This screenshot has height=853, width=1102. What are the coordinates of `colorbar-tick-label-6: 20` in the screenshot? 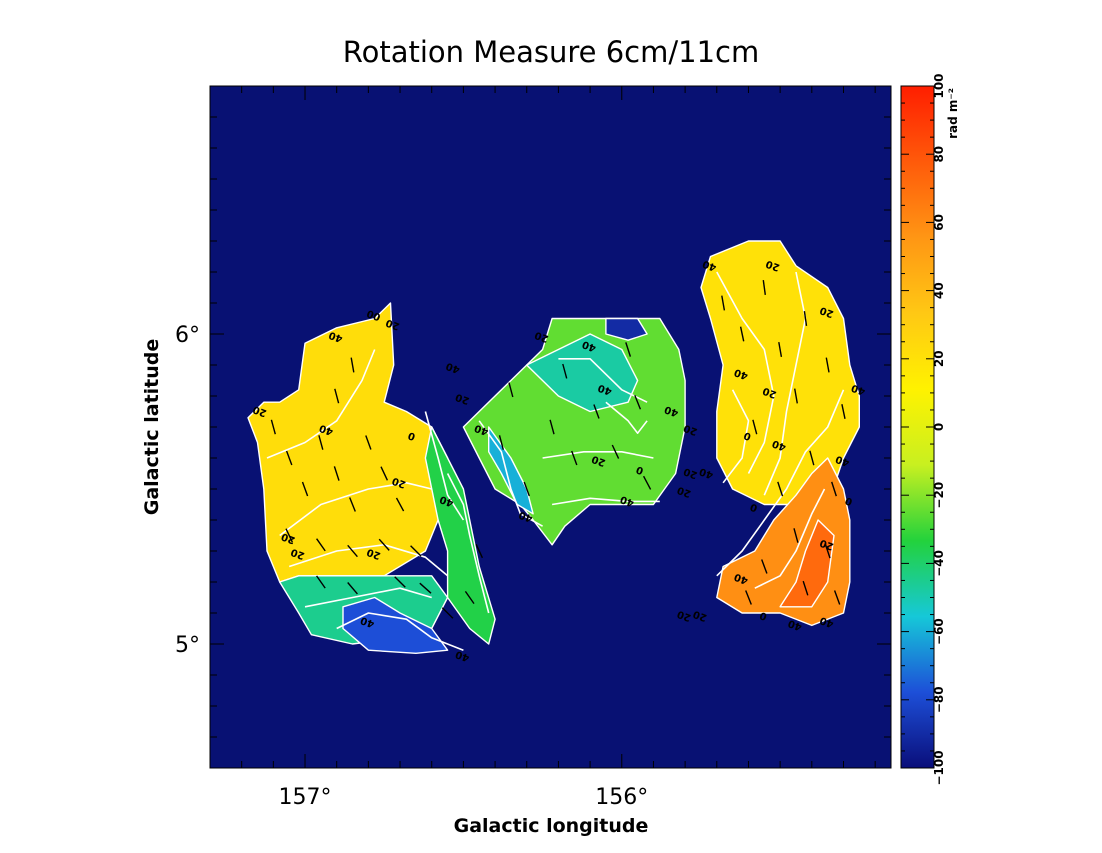 It's located at (939, 358).